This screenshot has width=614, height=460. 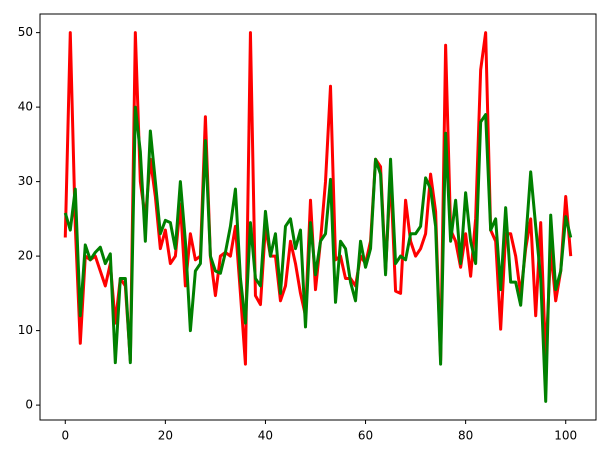 I want to click on y-tick-label: 20, so click(x=25, y=256).